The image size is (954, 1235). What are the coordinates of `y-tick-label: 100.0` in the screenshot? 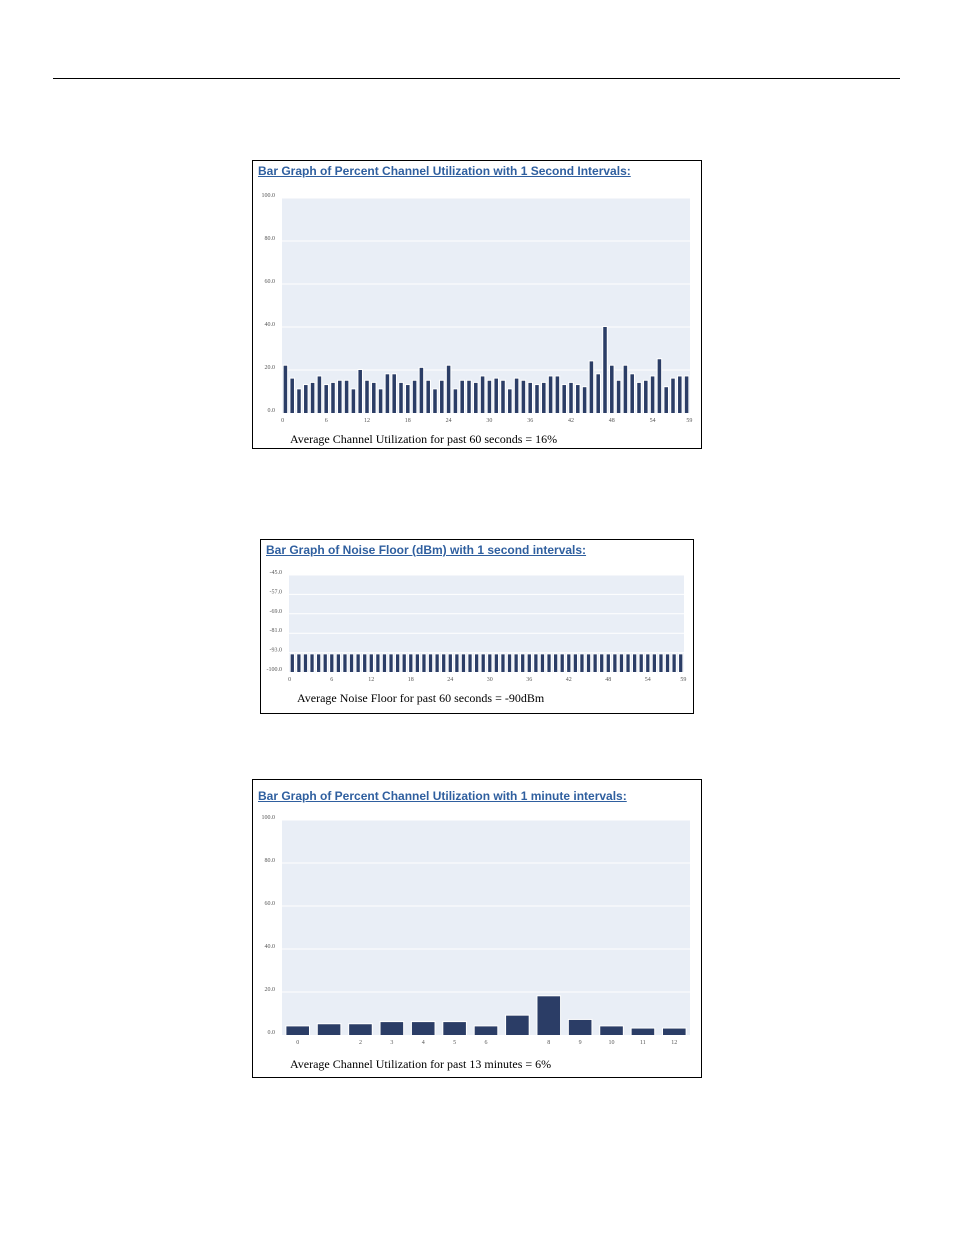 It's located at (269, 818).